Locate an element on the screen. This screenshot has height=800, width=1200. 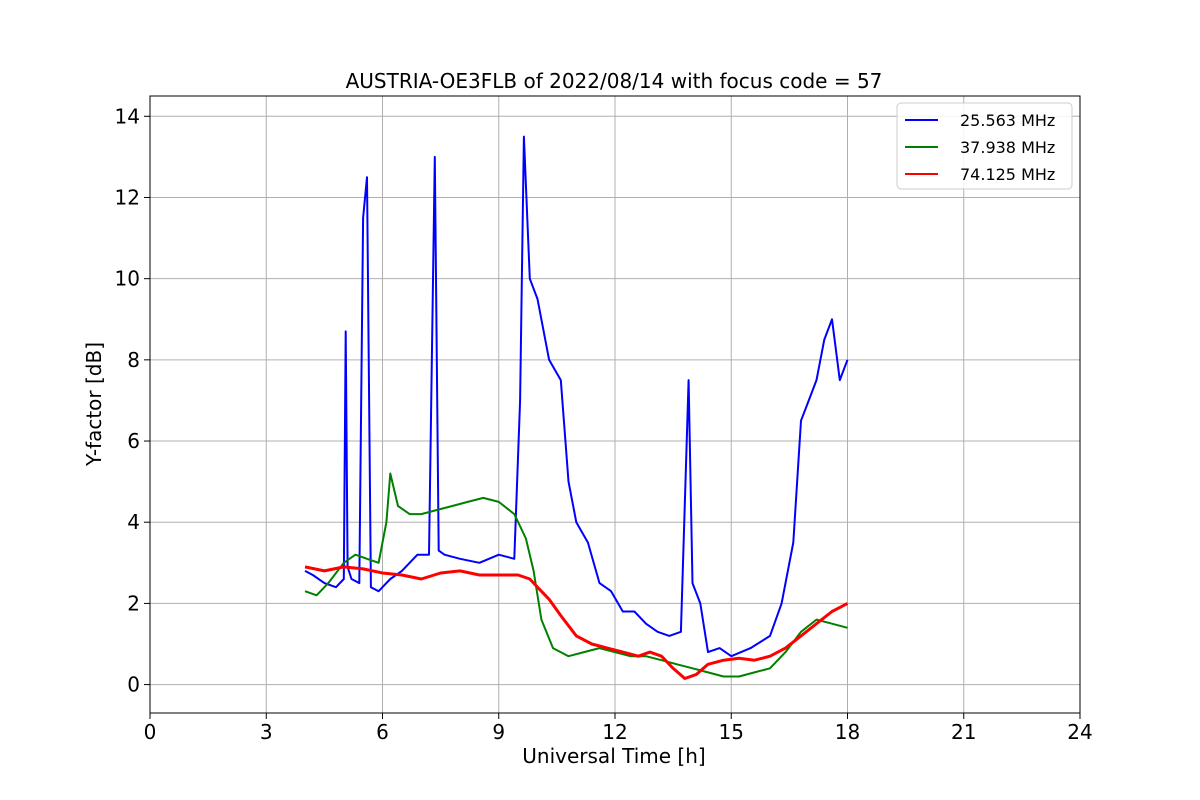
legend-label-3: 74.125 MHz is located at coordinates (1007, 174).